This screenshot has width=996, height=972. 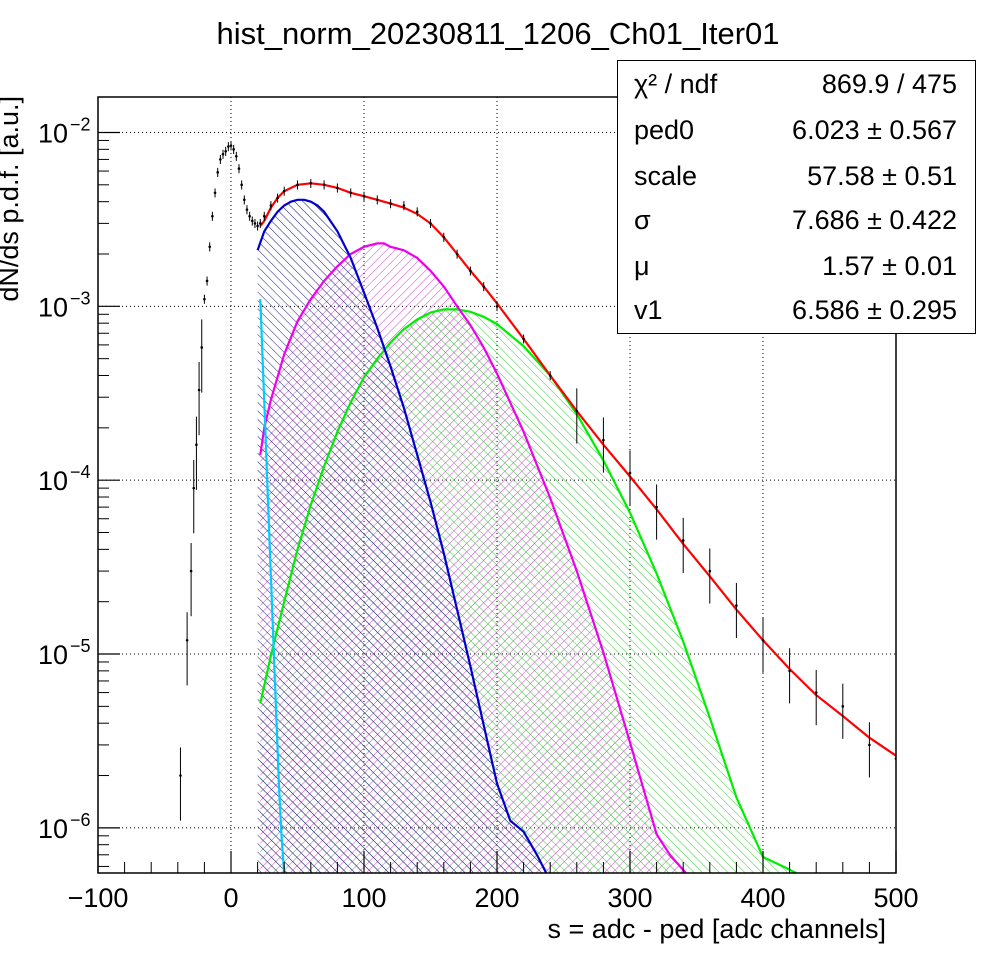 I want to click on stats-row-scale: scale 57.58 ± 0.51, so click(x=796, y=183).